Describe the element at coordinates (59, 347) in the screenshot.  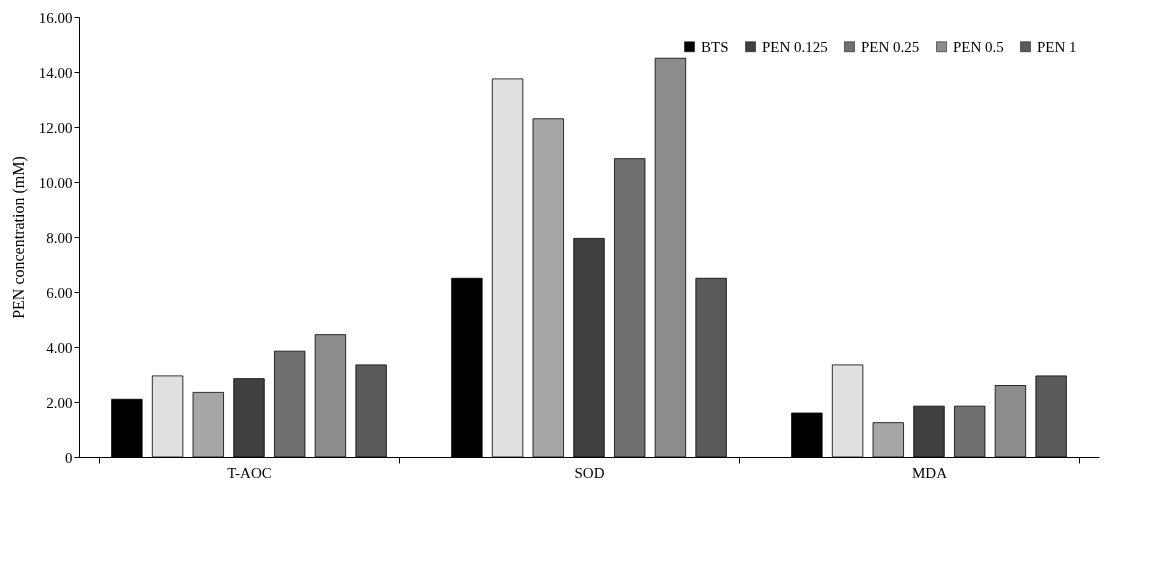
I see `y-tick-label: 4.00` at that location.